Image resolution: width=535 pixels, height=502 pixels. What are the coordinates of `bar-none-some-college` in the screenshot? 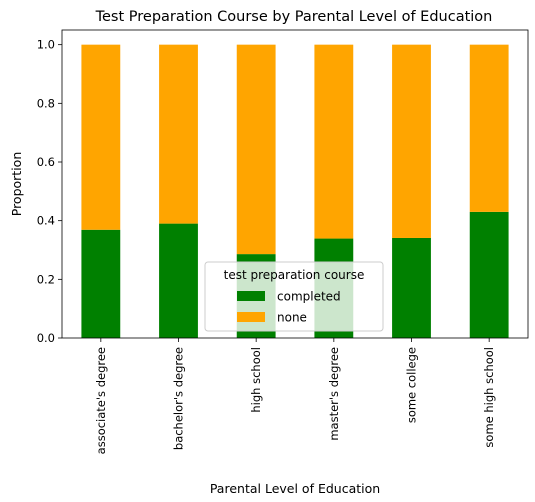 It's located at (411, 141).